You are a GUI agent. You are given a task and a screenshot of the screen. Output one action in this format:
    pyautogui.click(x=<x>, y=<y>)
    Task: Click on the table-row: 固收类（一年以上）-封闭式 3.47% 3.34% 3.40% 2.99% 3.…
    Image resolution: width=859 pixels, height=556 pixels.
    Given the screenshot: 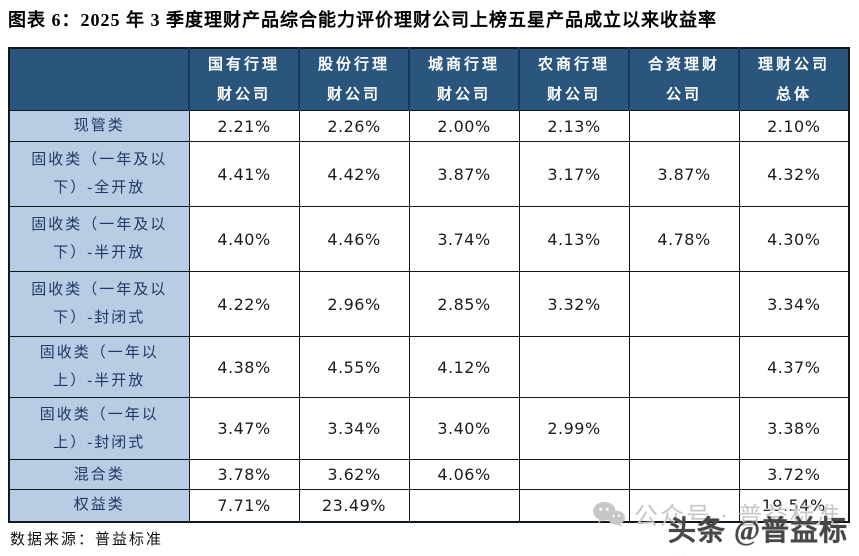 What is the action you would take?
    pyautogui.click(x=429, y=428)
    